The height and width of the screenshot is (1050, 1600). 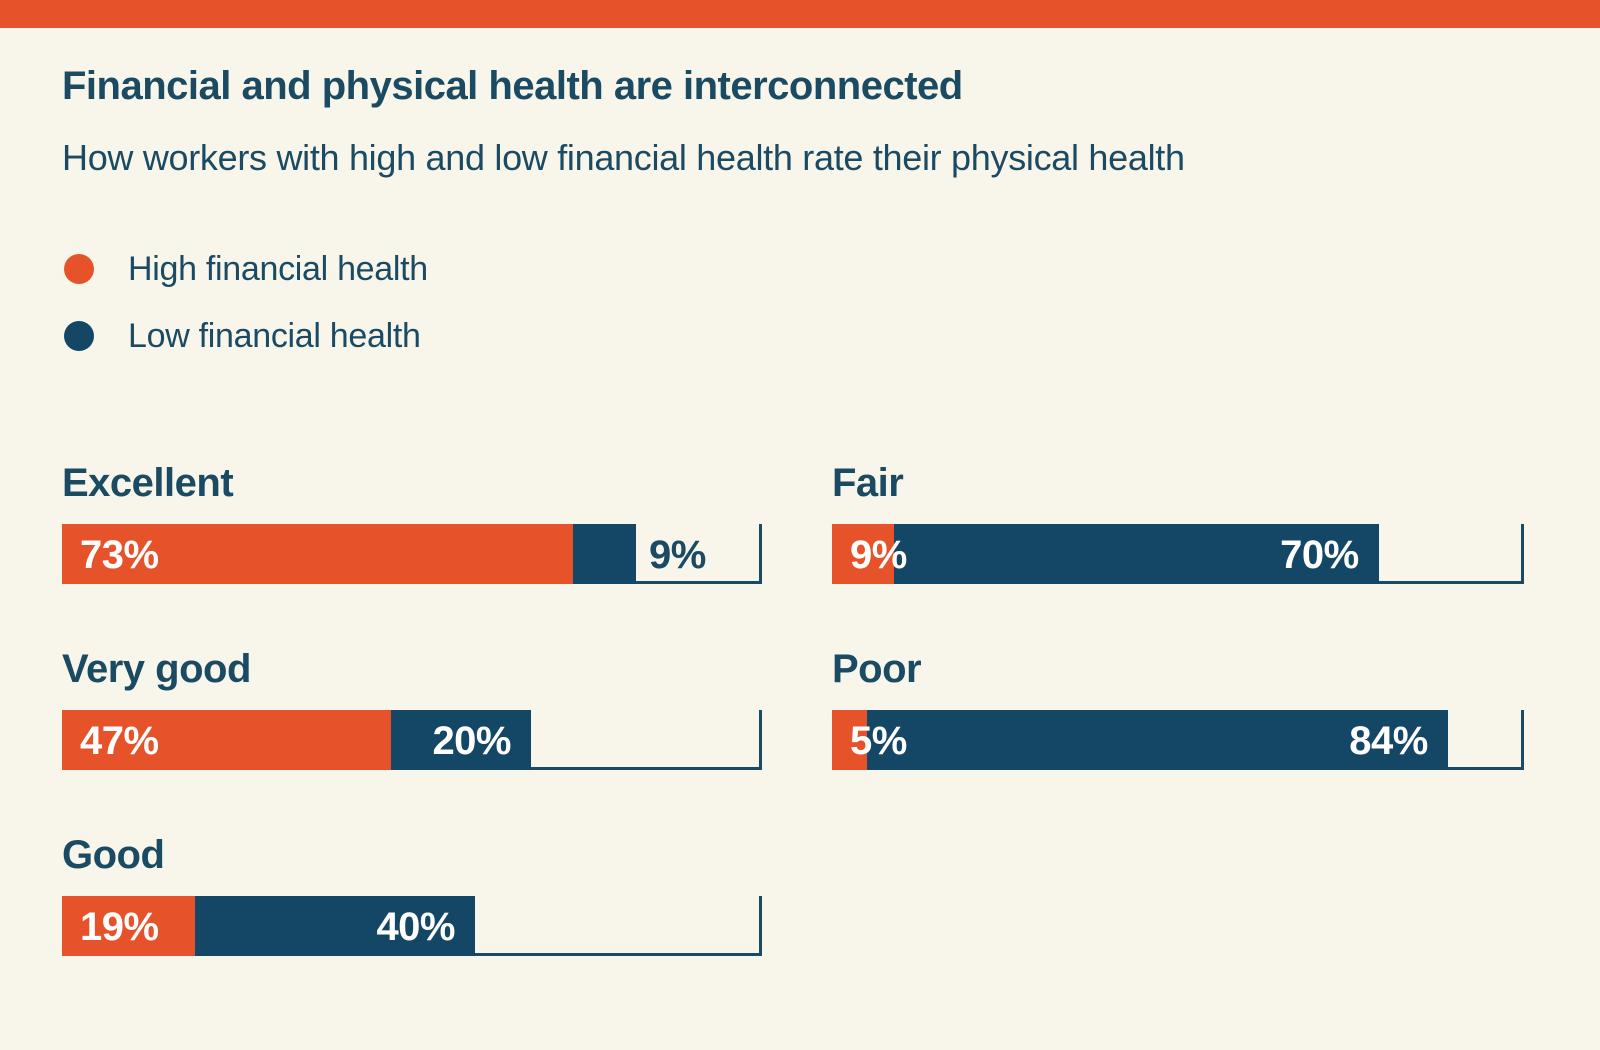 What do you see at coordinates (412, 522) in the screenshot?
I see `chart-row-excellent: Excellent 73% 9%` at bounding box center [412, 522].